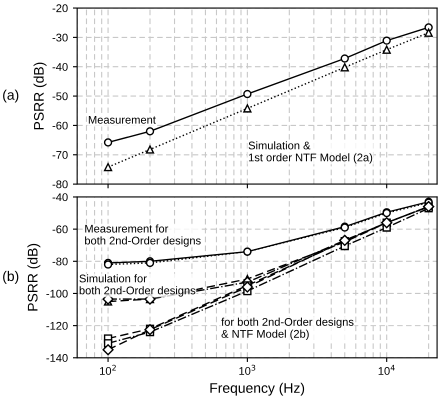  Describe the element at coordinates (287, 329) in the screenshot. I see `annotation: for both 2nd-Order designs & NTF Model (2b)` at that location.